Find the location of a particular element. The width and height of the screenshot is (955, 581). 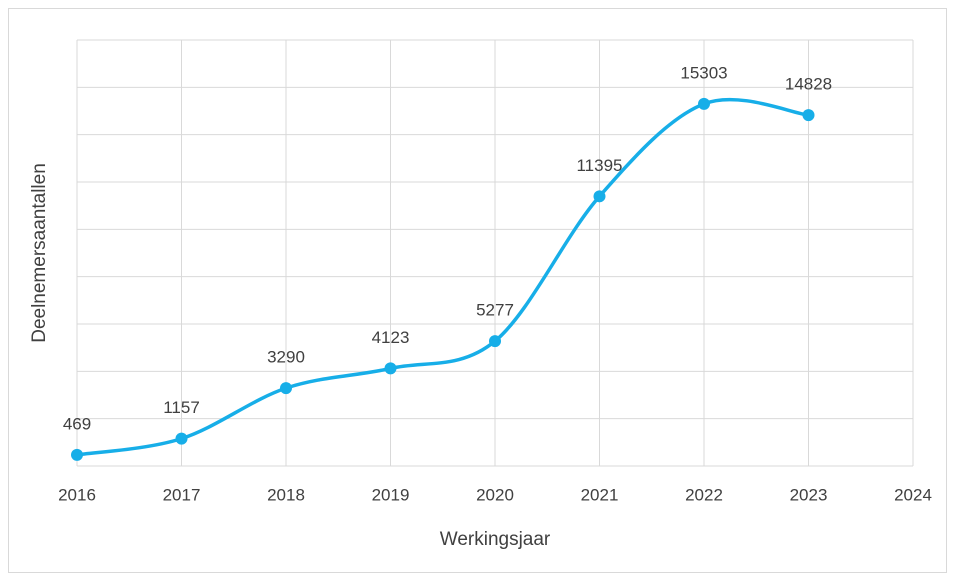

x-axis-label: Werkingsjaar is located at coordinates (495, 539).